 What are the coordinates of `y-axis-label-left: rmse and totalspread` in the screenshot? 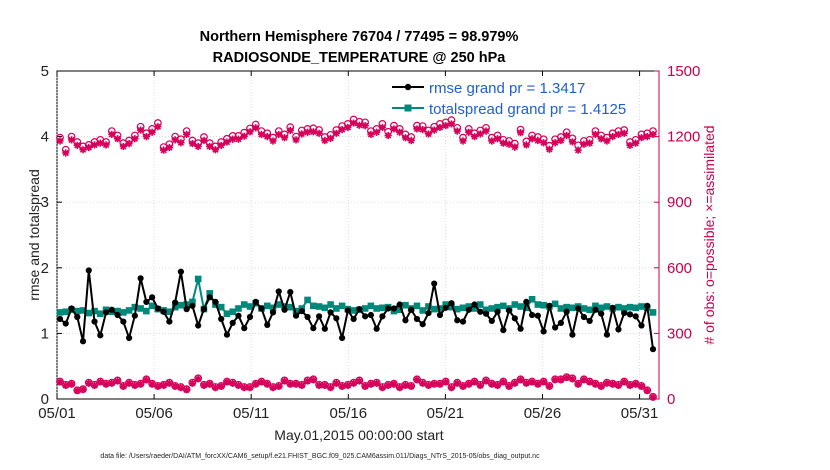 It's located at (34, 235).